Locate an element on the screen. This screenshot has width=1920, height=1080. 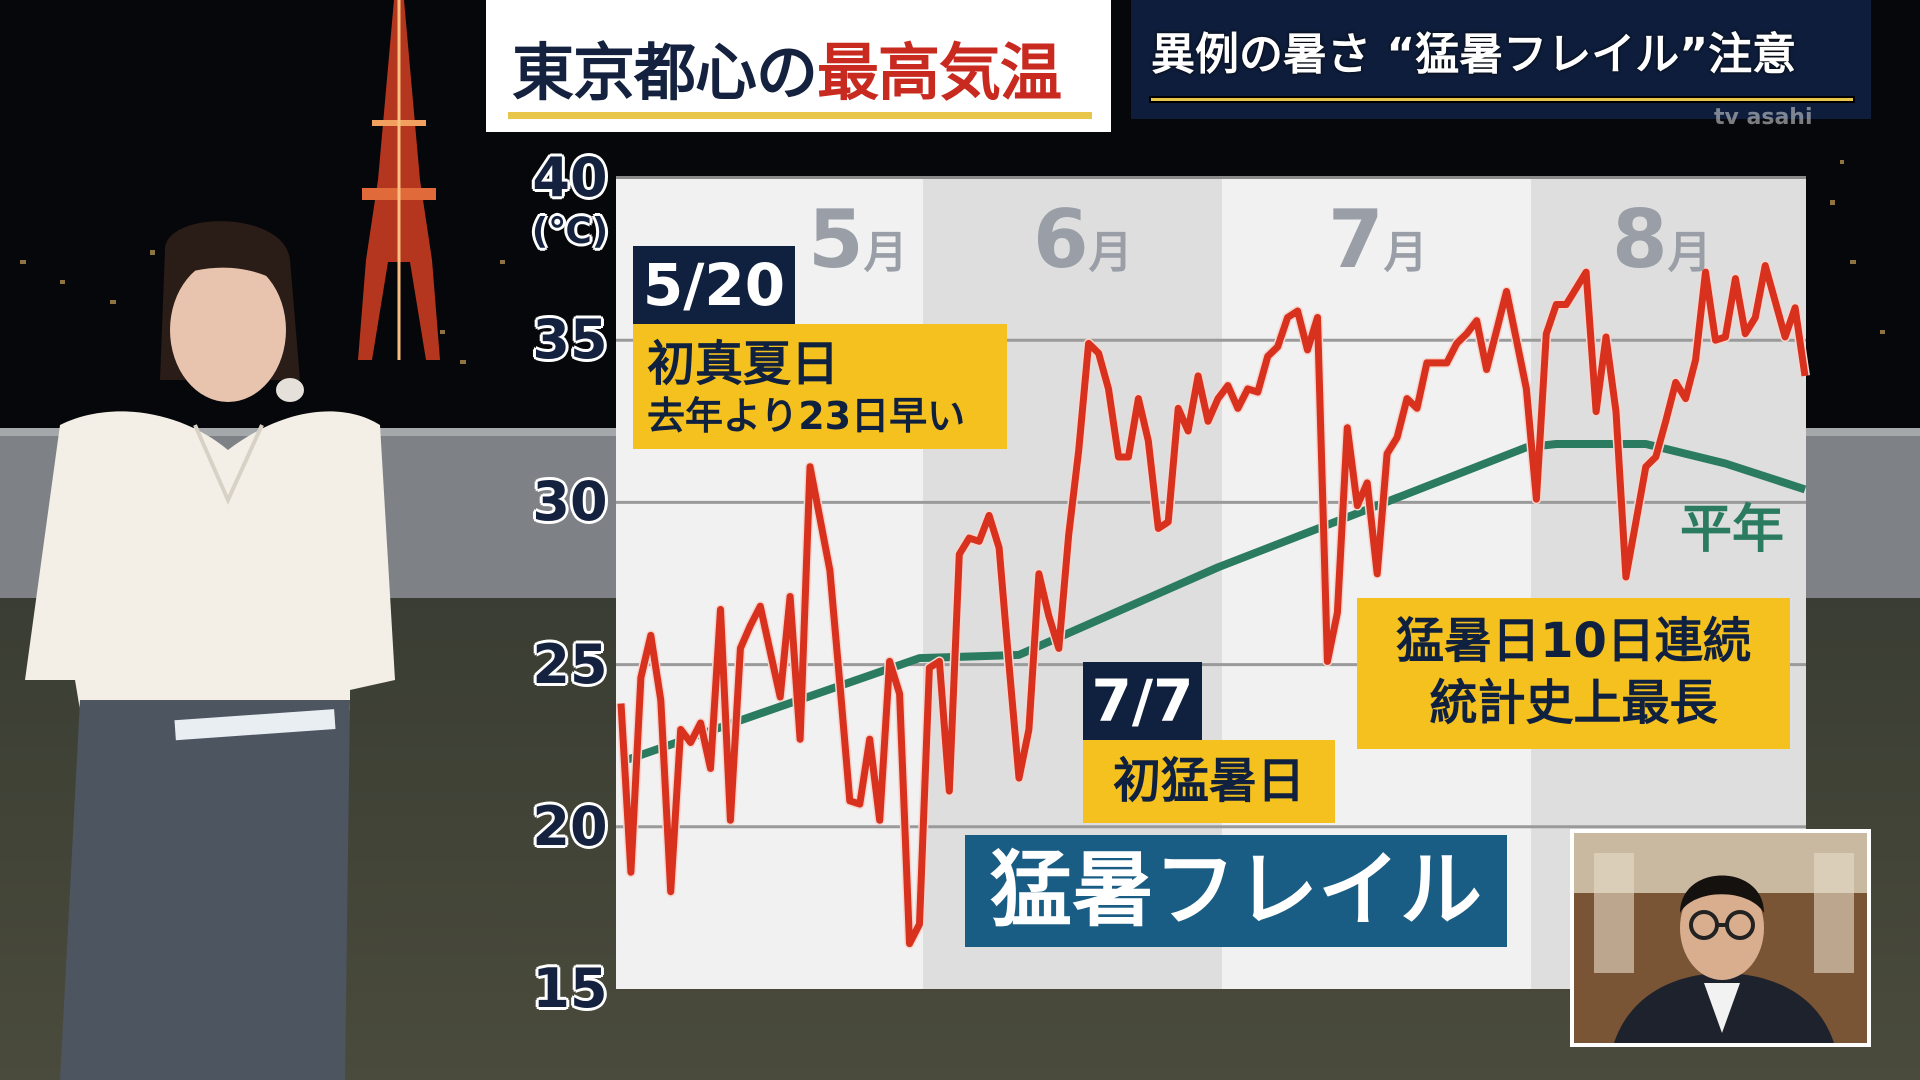
normal-series-label: 平年 is located at coordinates (1732, 530).